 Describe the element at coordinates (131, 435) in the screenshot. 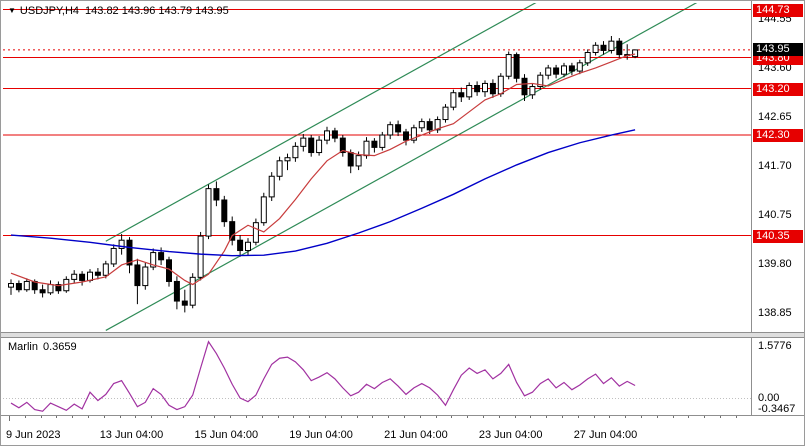

I see `time-axis-label: 13 Jun 04:00` at that location.